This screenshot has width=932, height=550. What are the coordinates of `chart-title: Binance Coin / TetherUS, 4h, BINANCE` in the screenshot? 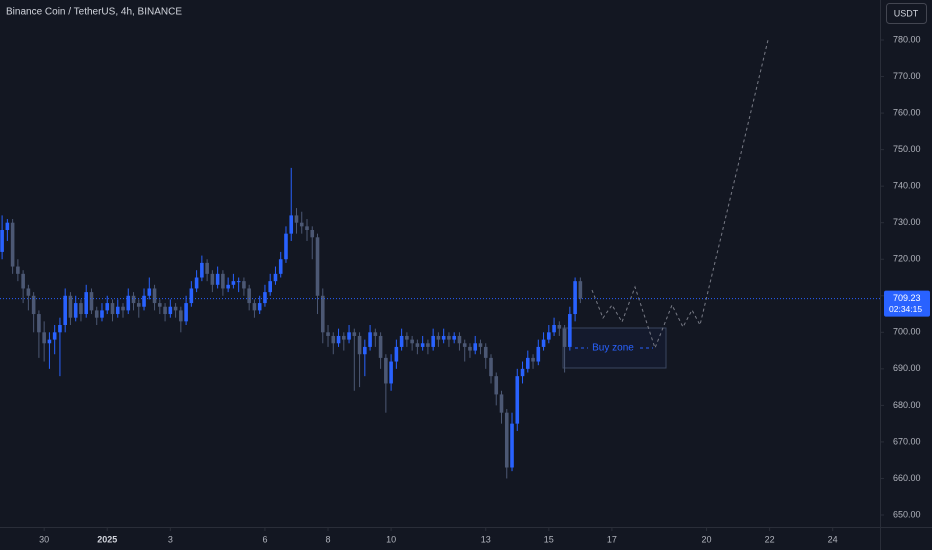 It's located at (94, 12).